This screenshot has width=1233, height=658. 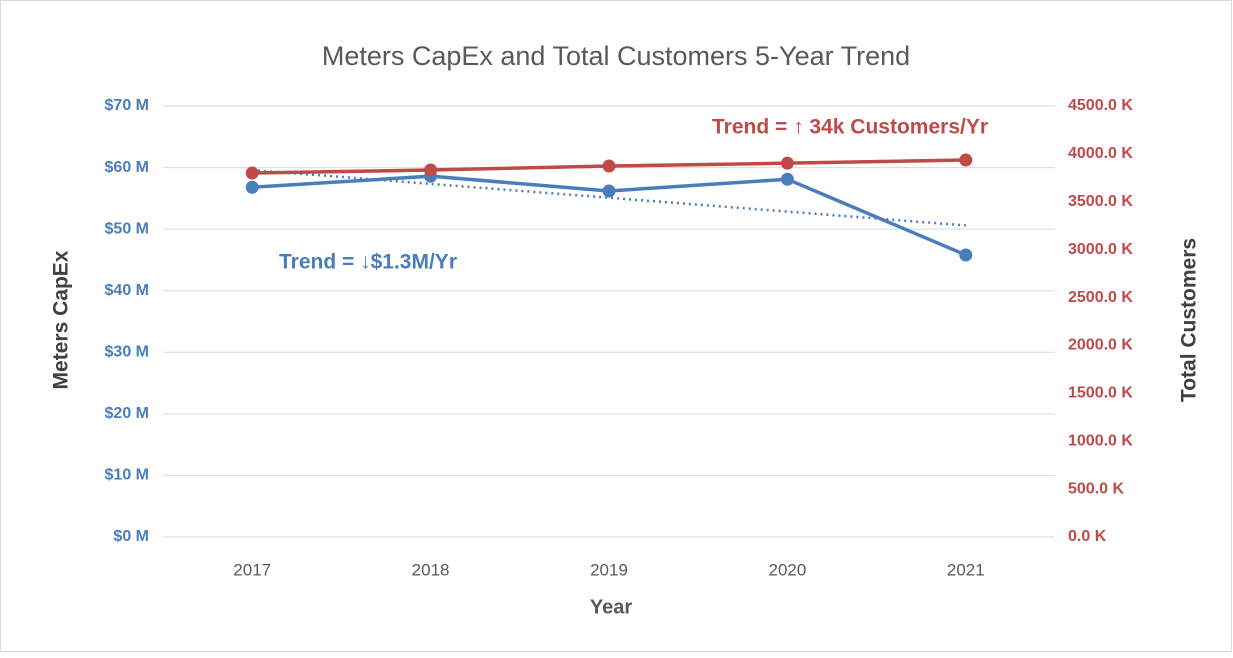 I want to click on y-tick-label: $30 M, so click(x=127, y=352).